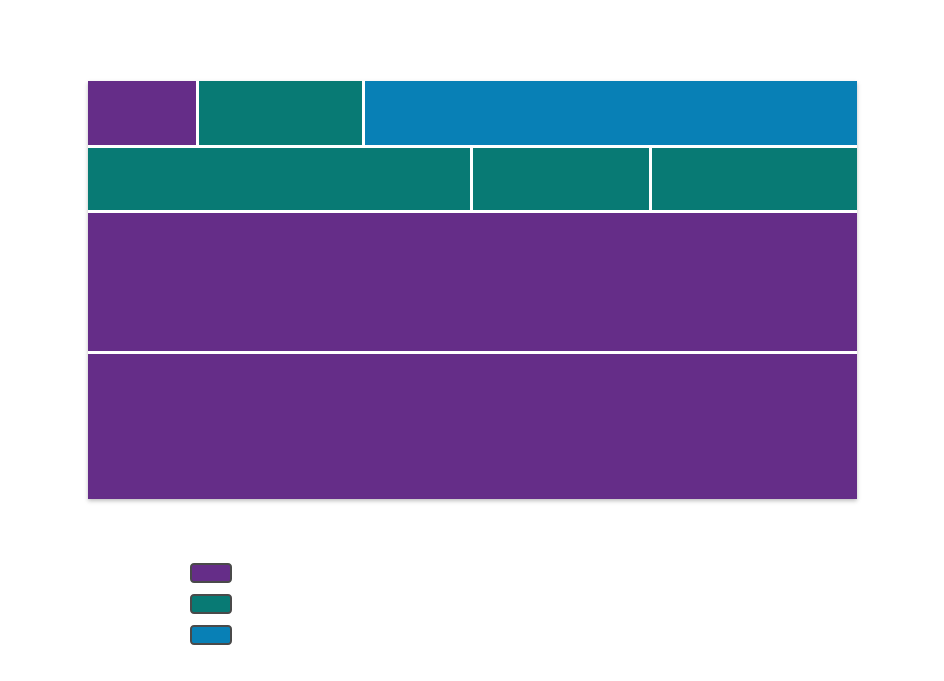 The height and width of the screenshot is (681, 944). Describe the element at coordinates (211, 604) in the screenshot. I see `legend-swatch-teal` at that location.